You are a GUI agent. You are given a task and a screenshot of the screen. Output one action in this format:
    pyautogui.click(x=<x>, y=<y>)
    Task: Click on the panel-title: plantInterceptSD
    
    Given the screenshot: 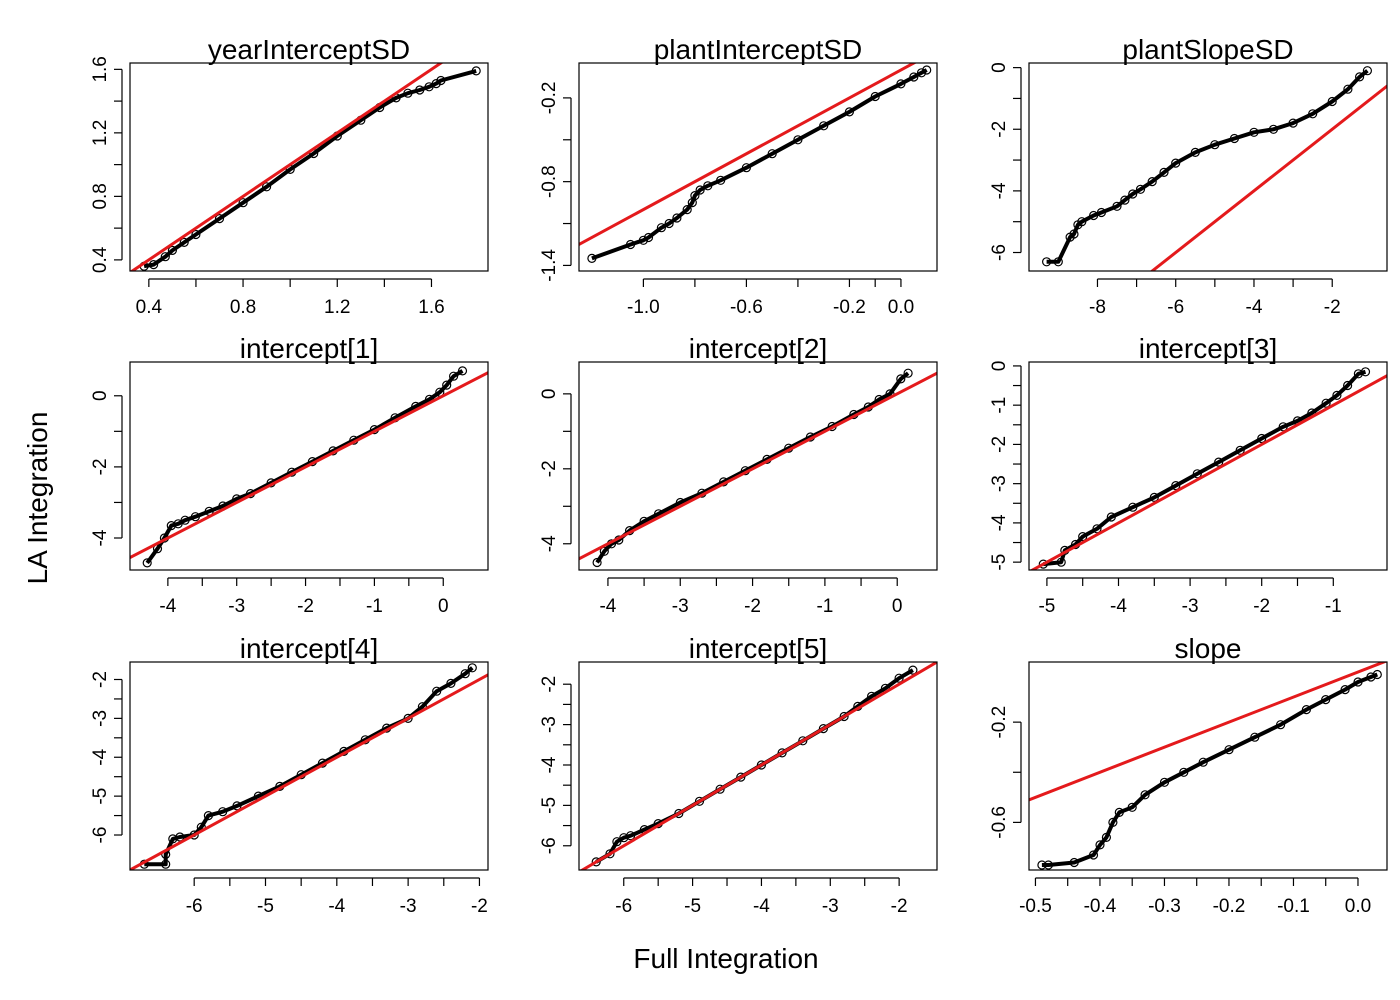 What is the action you would take?
    pyautogui.click(x=758, y=49)
    